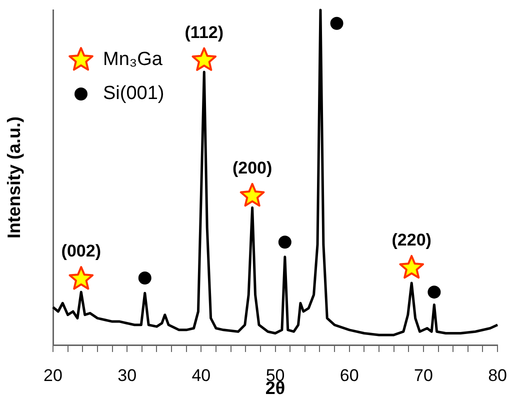 The height and width of the screenshot is (404, 521). I want to click on annotation: (112), so click(204, 32).